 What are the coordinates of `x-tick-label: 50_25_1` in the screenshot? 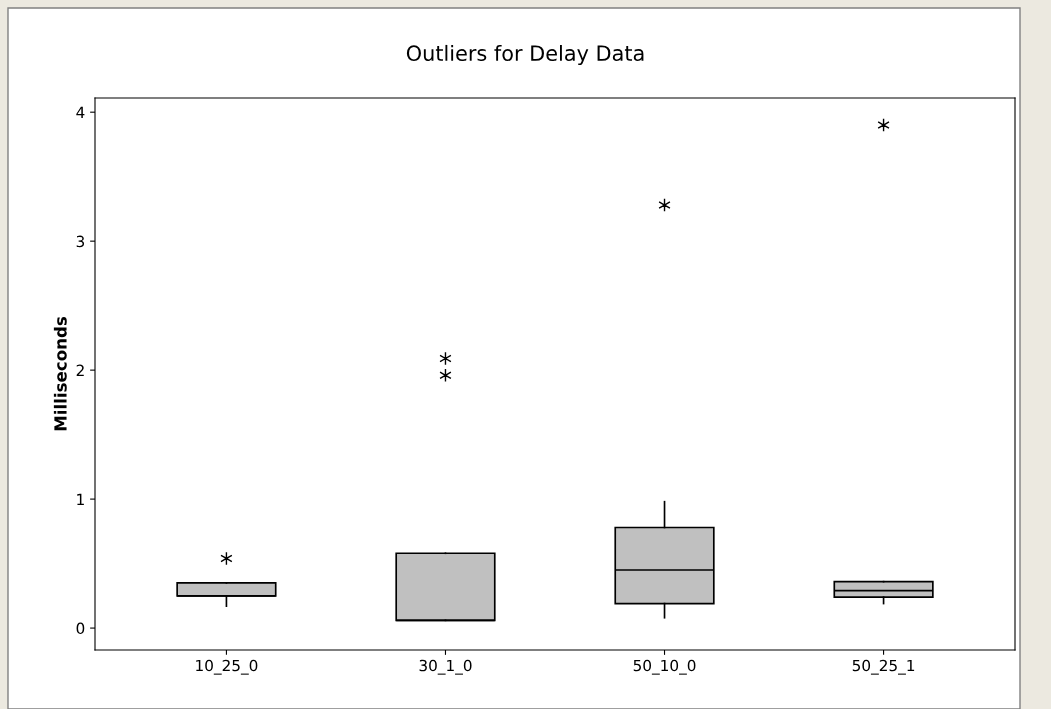 It's located at (883, 667).